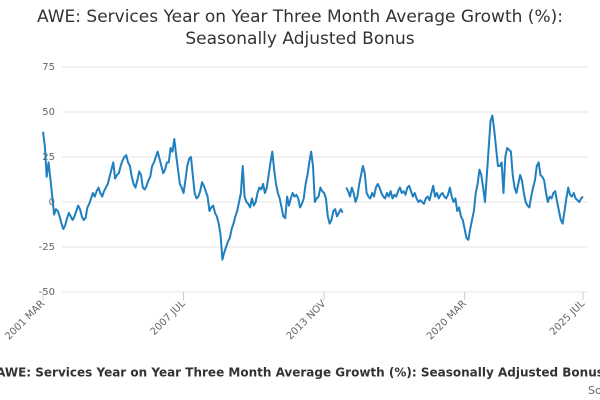  What do you see at coordinates (48, 67) in the screenshot?
I see `y-tick-label: 75` at bounding box center [48, 67].